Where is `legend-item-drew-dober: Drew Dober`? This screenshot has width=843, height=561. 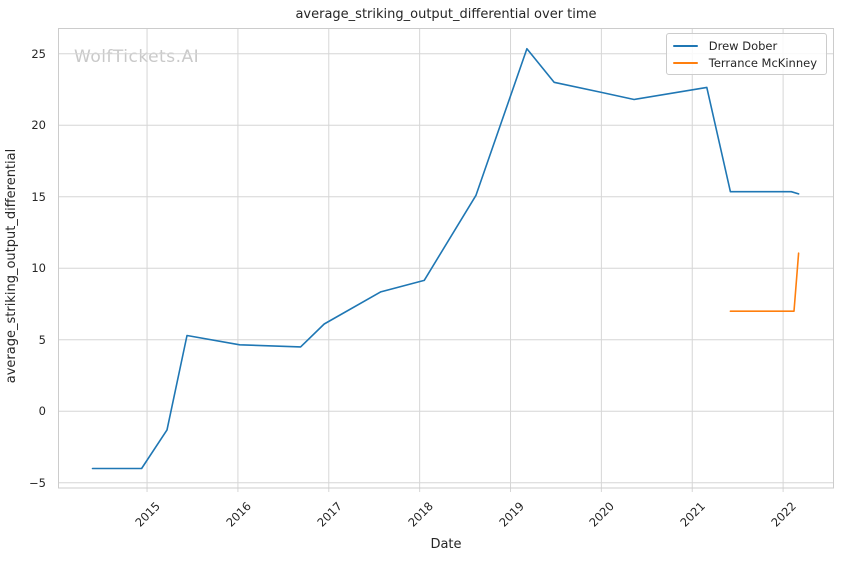
legend-item-drew-dober: Drew Dober is located at coordinates (744, 45).